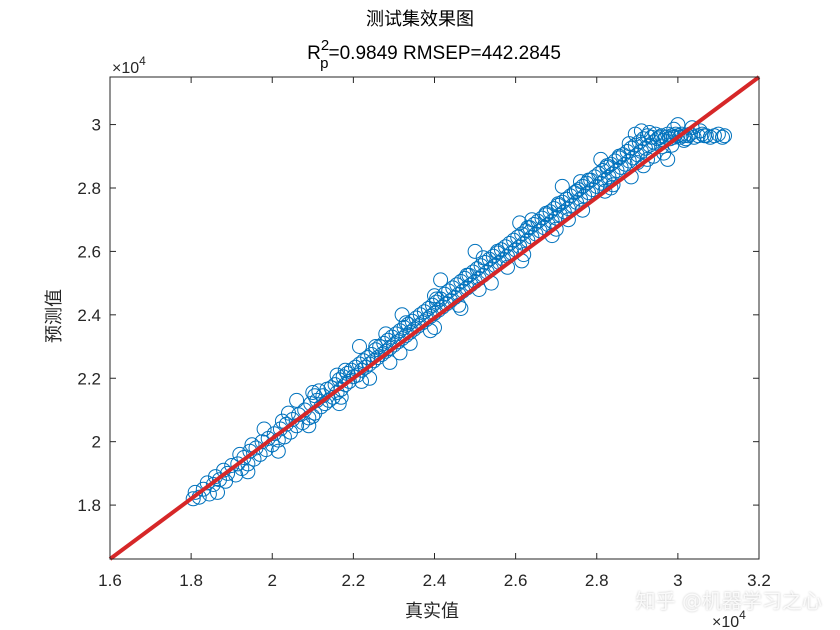 The height and width of the screenshot is (630, 840). Describe the element at coordinates (142, 61) in the screenshot. I see `y-exp-power: 4` at that location.